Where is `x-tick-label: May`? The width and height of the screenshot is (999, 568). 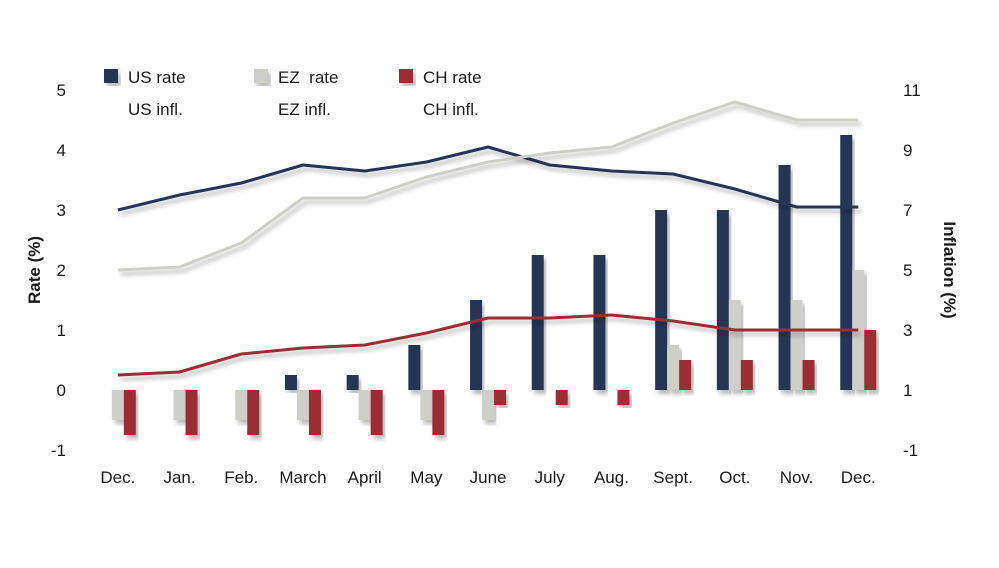
x-tick-label: May is located at coordinates (426, 477).